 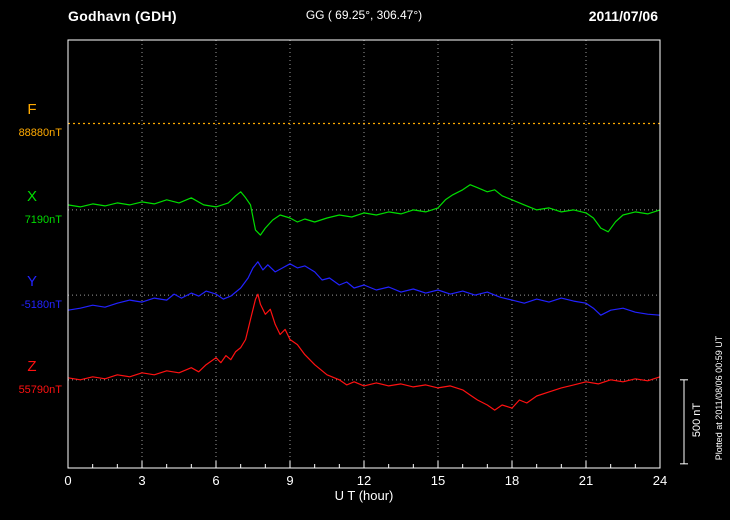 What do you see at coordinates (122, 16) in the screenshot?
I see `station-title: Godhavn (GDH)` at bounding box center [122, 16].